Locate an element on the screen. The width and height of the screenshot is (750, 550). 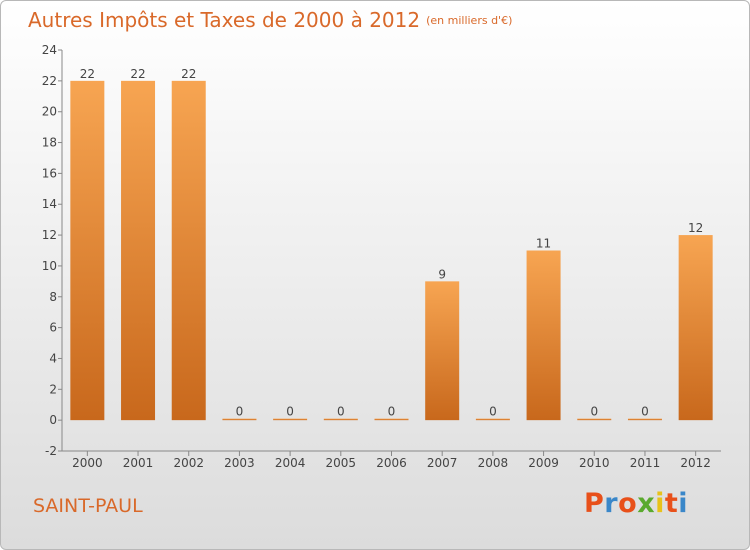
x-tick-label: 2012 is located at coordinates (695, 463).